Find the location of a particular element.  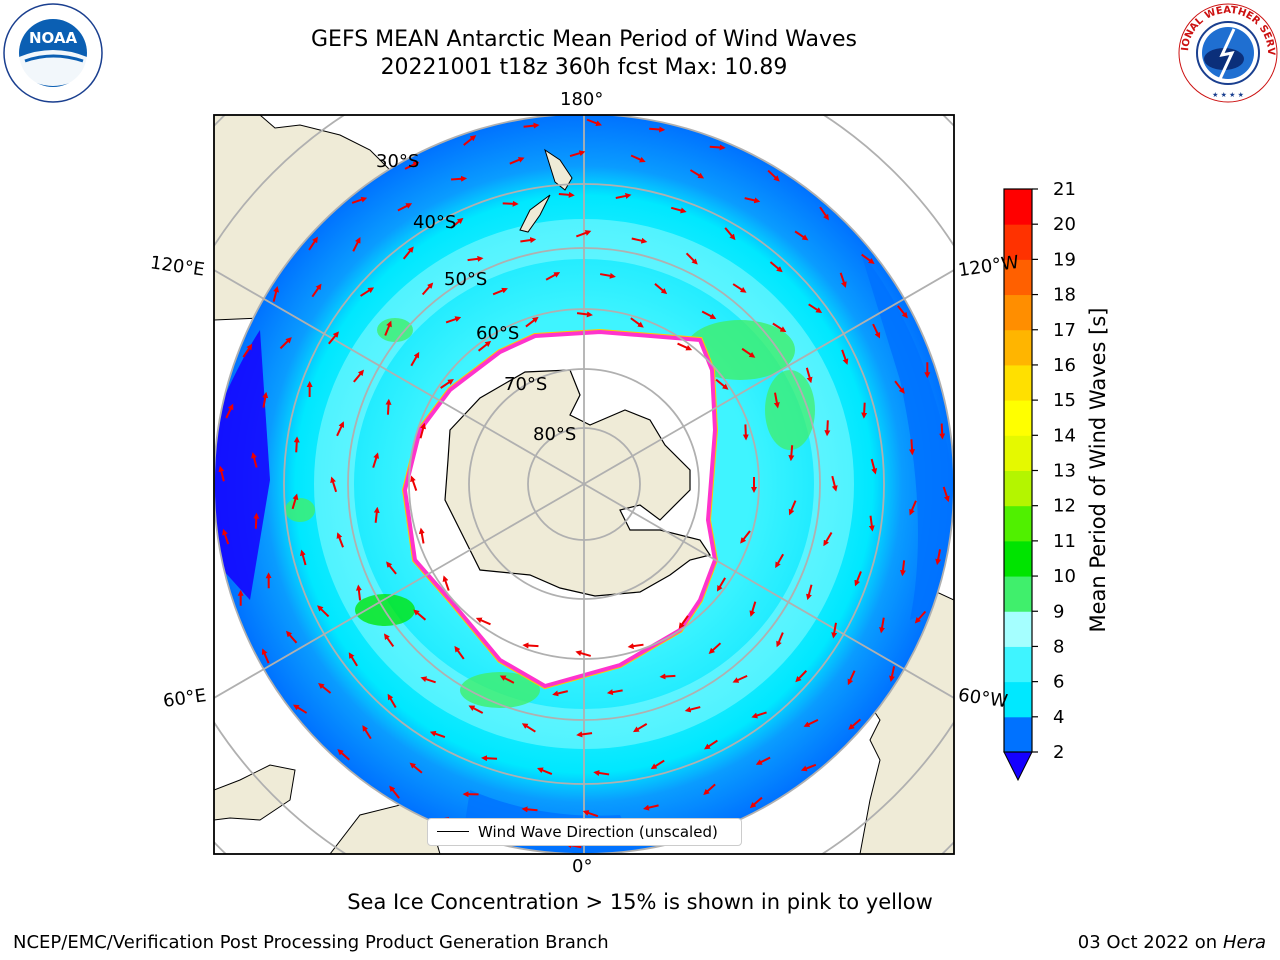

noaa-logo: NOAA is located at coordinates (53, 53).